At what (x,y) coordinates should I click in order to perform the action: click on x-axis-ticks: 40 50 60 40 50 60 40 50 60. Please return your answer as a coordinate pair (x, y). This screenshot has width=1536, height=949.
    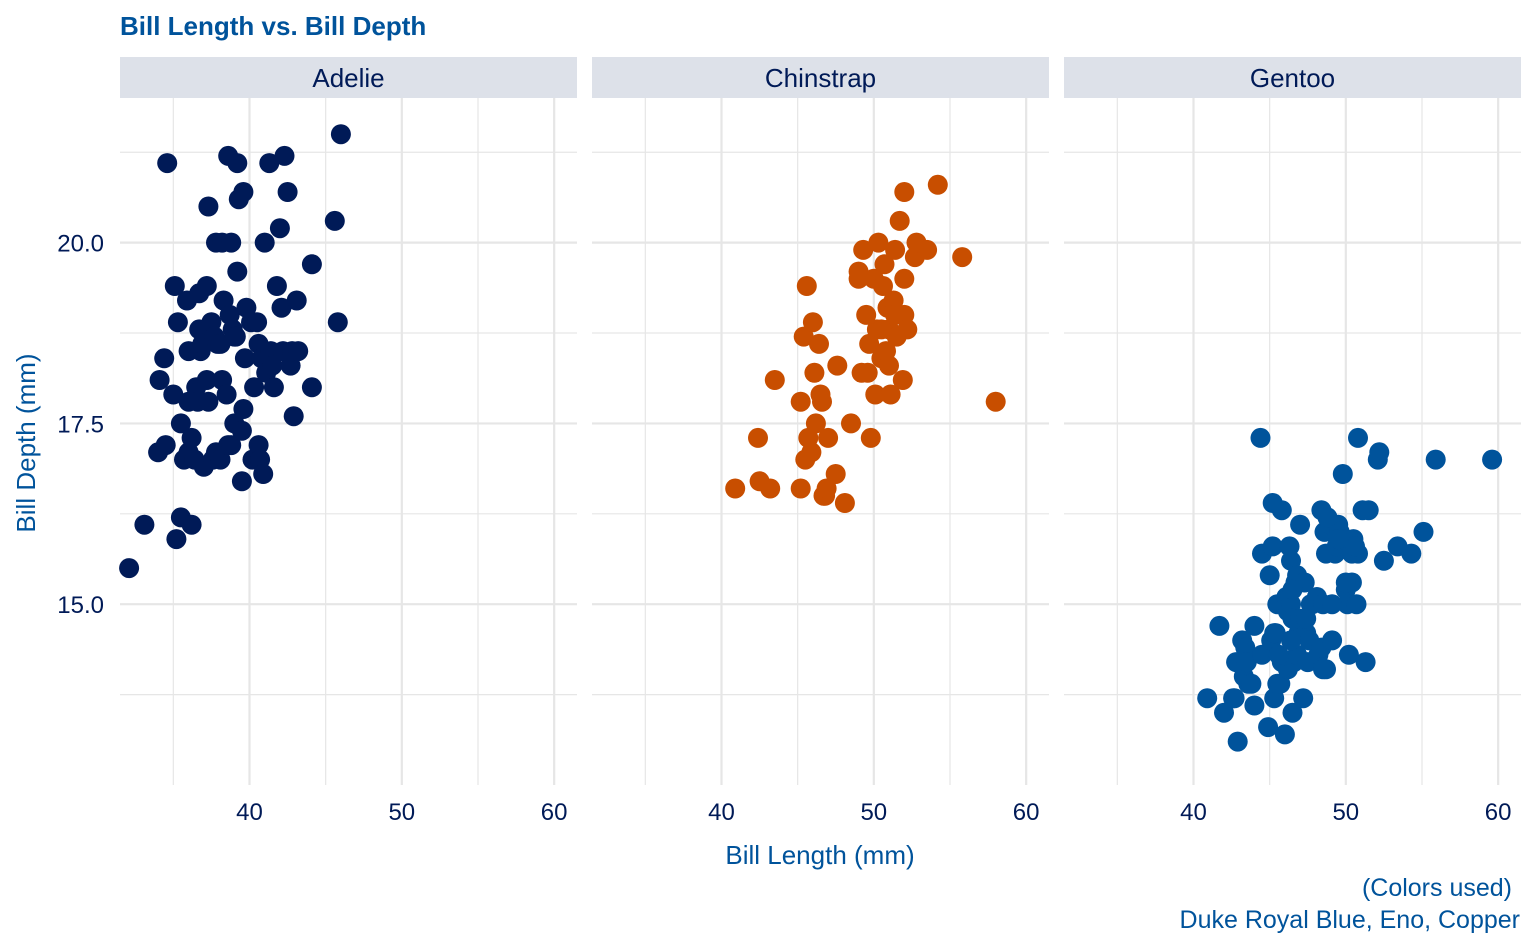
    Looking at the image, I should click on (873, 812).